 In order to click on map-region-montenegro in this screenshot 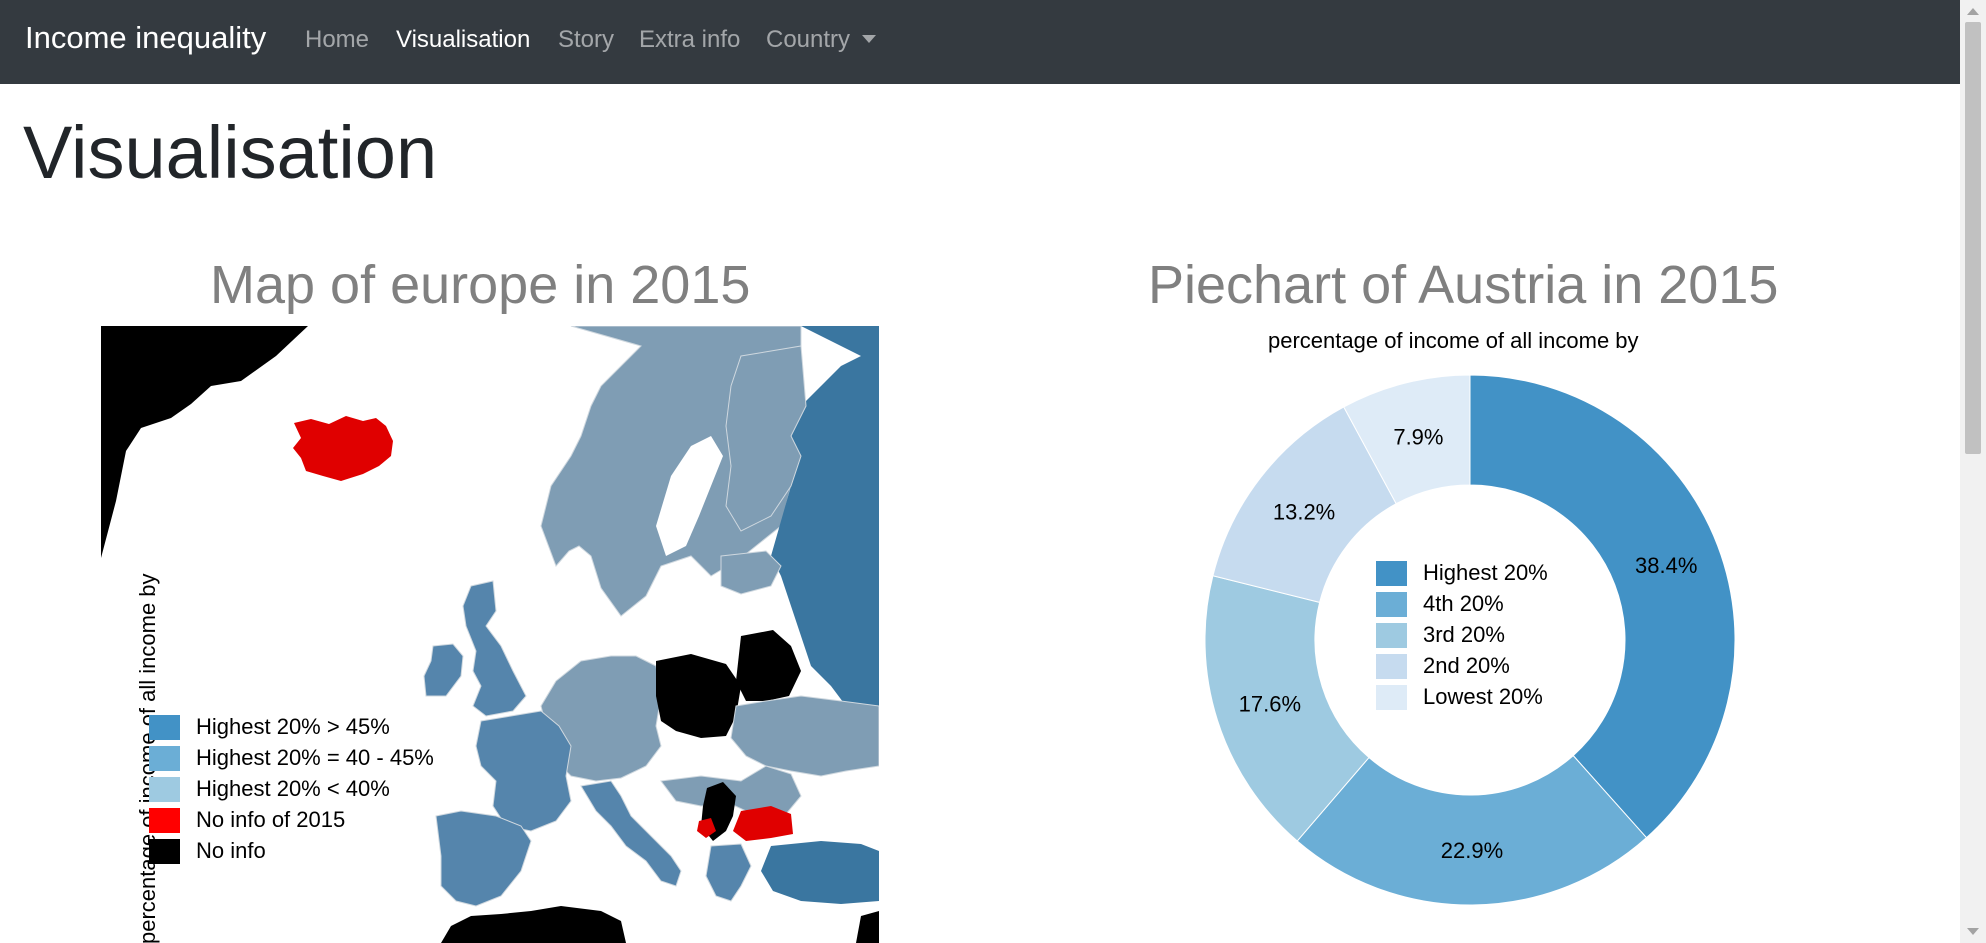, I will do `click(706, 828)`.